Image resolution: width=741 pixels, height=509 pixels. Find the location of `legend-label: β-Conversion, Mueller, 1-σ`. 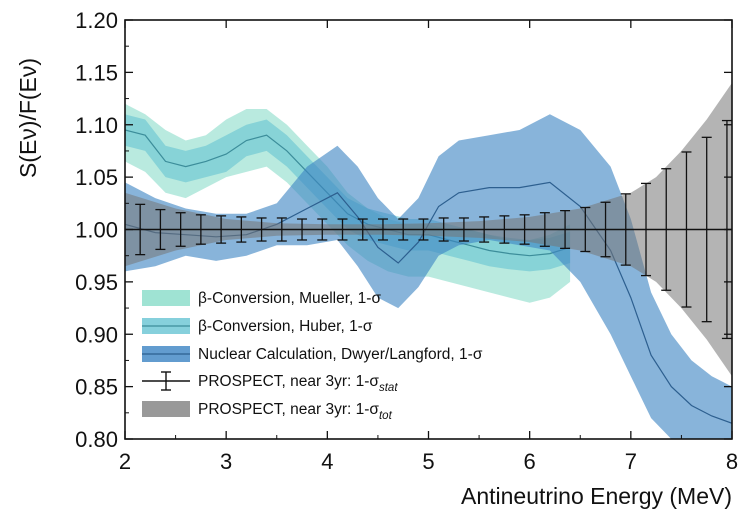

legend-label: β-Conversion, Mueller, 1-σ is located at coordinates (289, 298).